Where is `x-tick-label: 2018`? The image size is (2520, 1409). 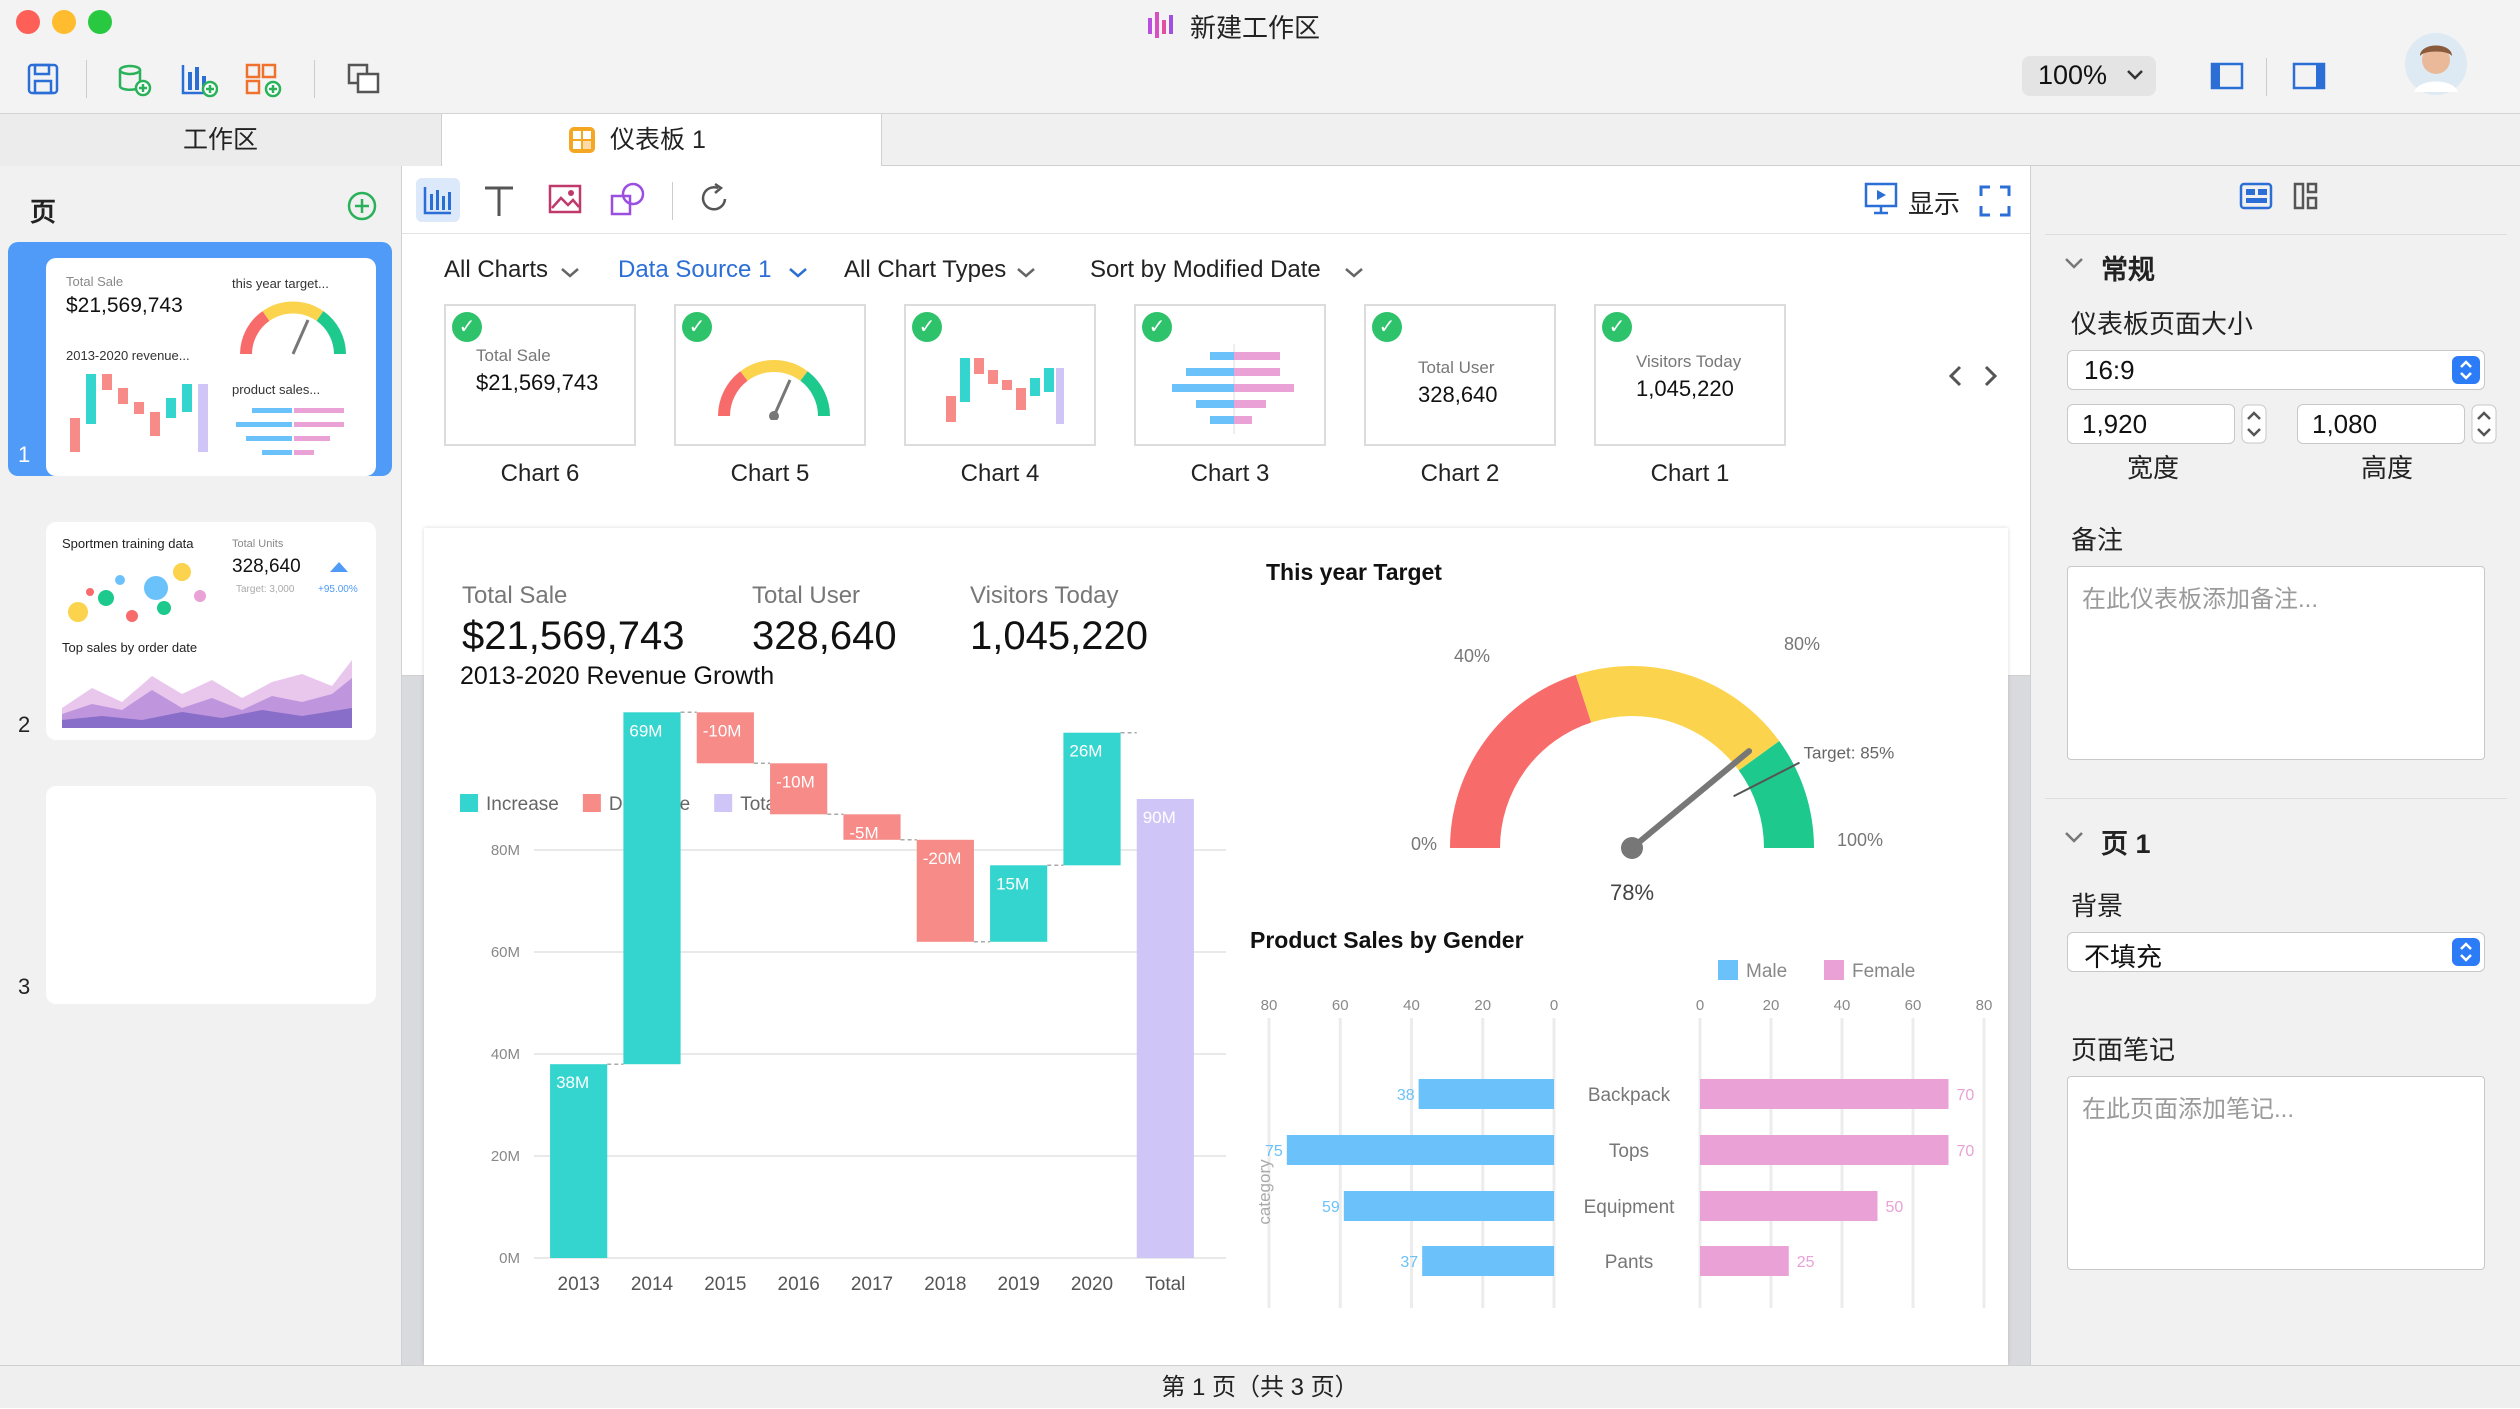
x-tick-label: 2018 is located at coordinates (945, 1284).